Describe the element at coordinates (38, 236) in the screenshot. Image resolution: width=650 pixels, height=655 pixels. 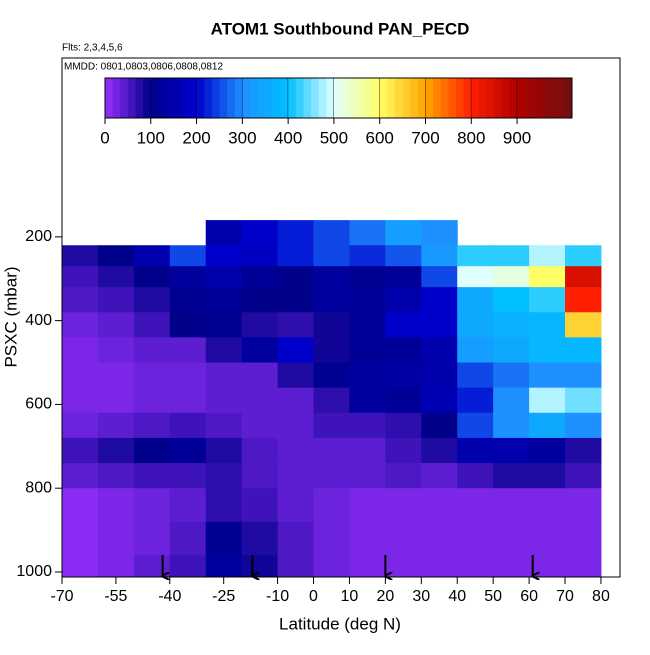
I see `y-tick-label: 200` at that location.